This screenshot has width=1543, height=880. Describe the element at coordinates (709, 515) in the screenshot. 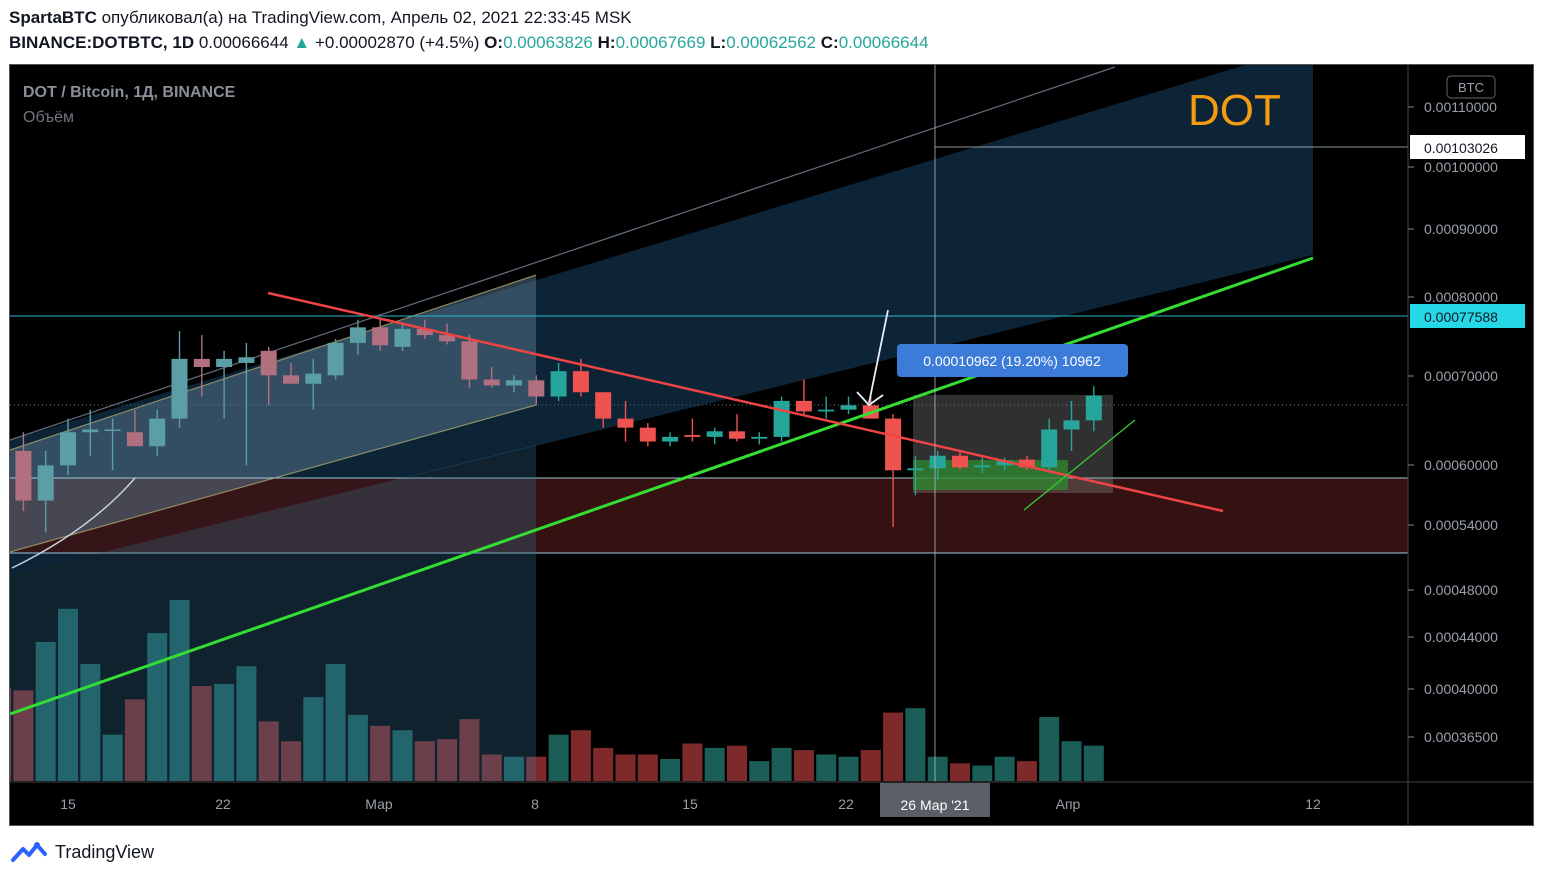

I see `support-zone` at that location.